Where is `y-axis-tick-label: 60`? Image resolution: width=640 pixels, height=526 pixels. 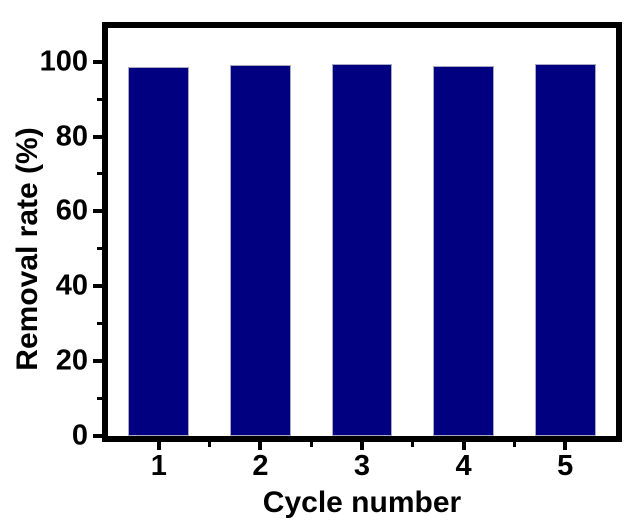
y-axis-tick-label: 60 is located at coordinates (71, 210).